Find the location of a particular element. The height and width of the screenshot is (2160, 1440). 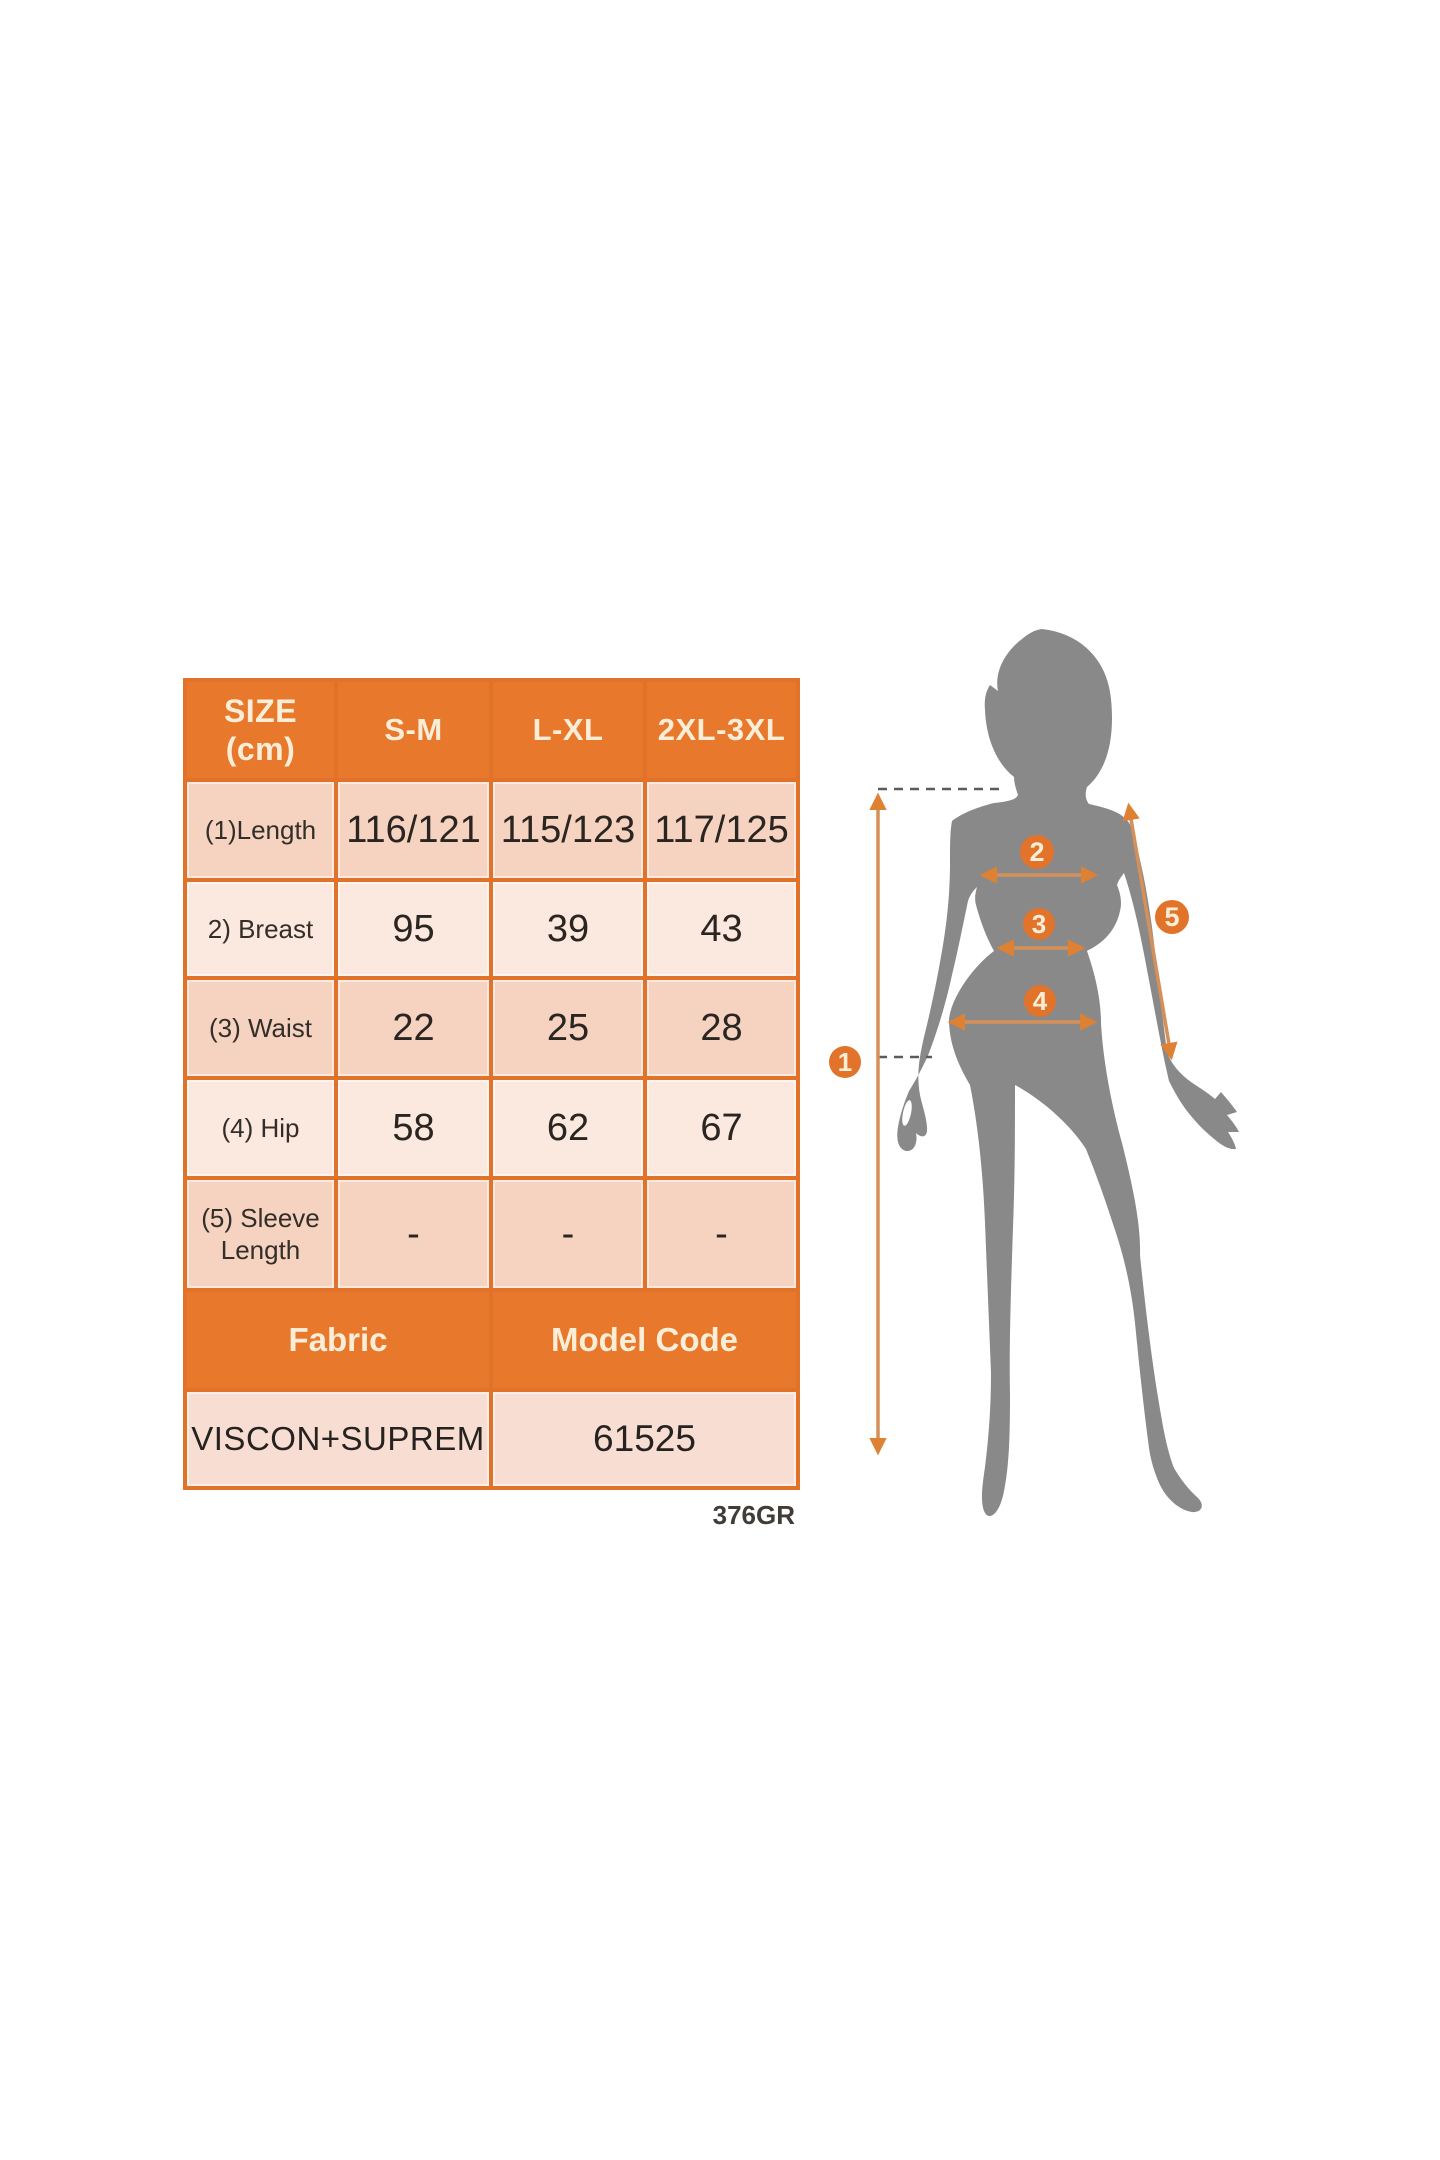

marker-circle-5: 5 is located at coordinates (1172, 917).